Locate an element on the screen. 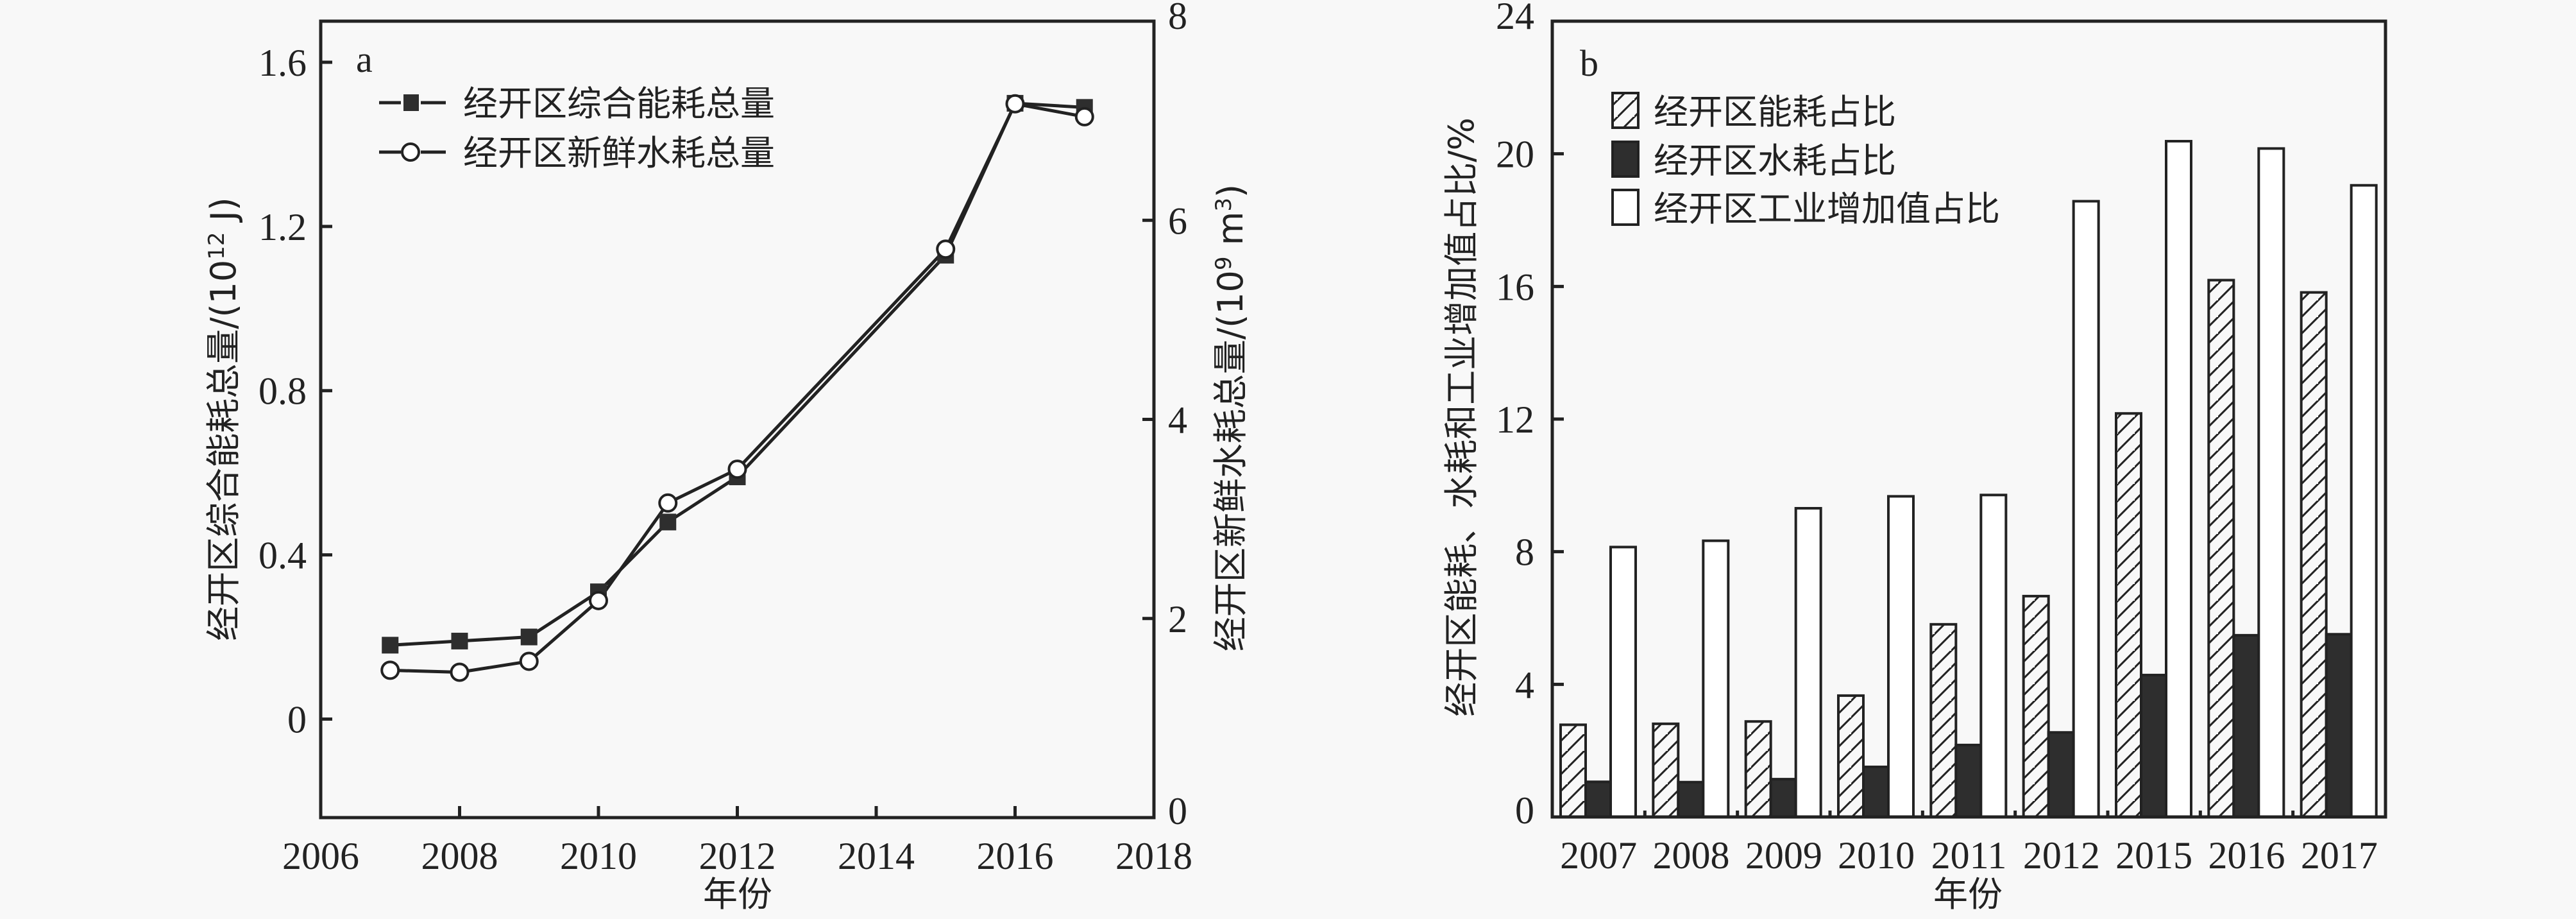 This screenshot has width=2576, height=919. x-category-label: 2009 is located at coordinates (1783, 856).